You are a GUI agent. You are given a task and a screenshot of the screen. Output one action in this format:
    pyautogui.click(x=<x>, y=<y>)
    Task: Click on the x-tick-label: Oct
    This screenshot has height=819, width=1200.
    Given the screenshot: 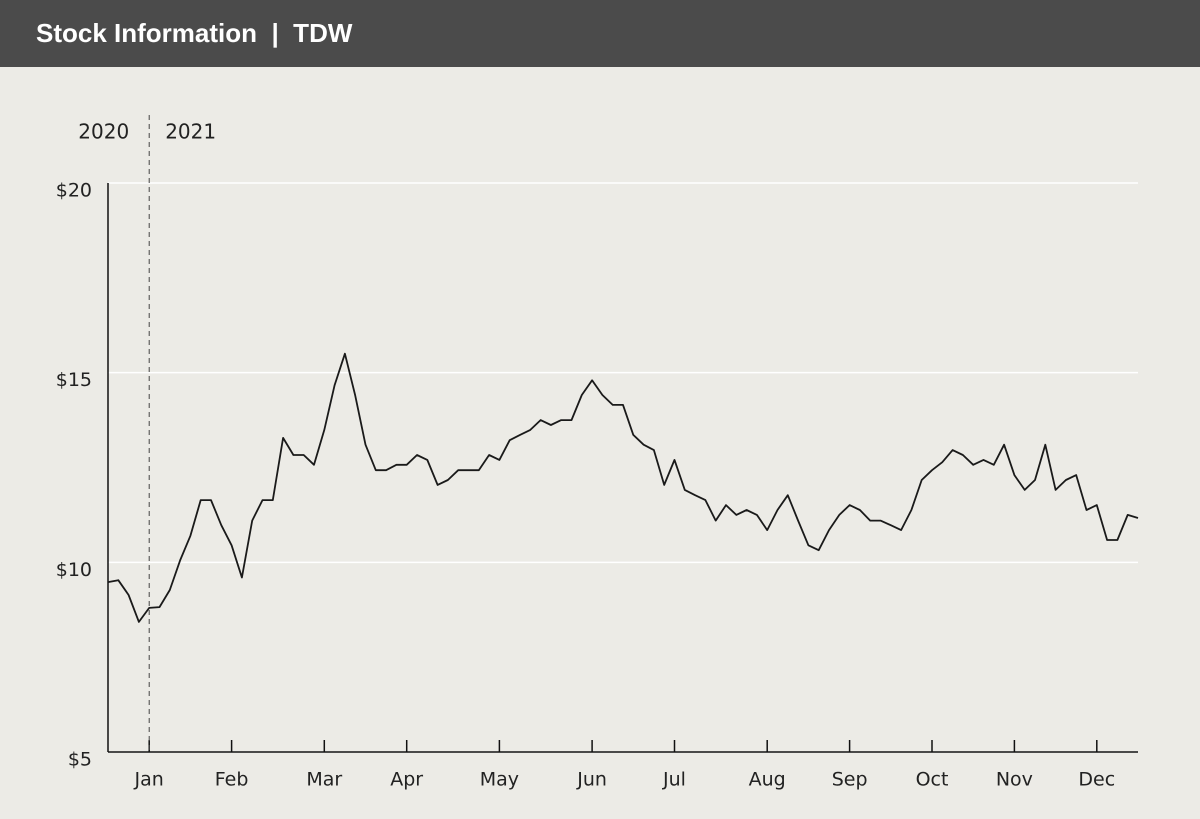 What is the action you would take?
    pyautogui.click(x=932, y=780)
    